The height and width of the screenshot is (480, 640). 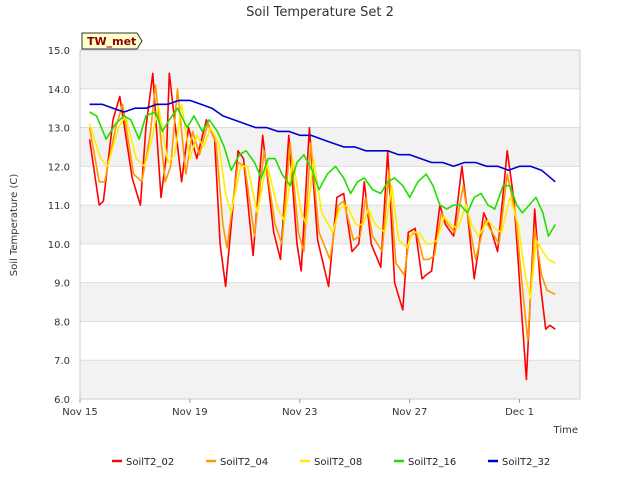 What do you see at coordinates (519, 412) in the screenshot?
I see `x-tick-label: Dec 1` at bounding box center [519, 412].